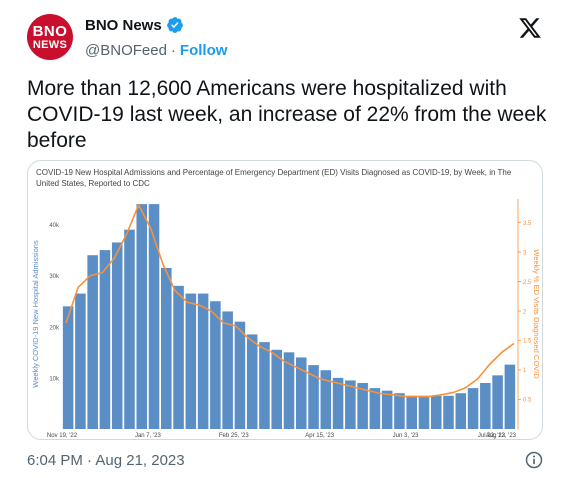 This screenshot has width=564, height=478. Describe the element at coordinates (534, 460) in the screenshot. I see `info-icon` at that location.